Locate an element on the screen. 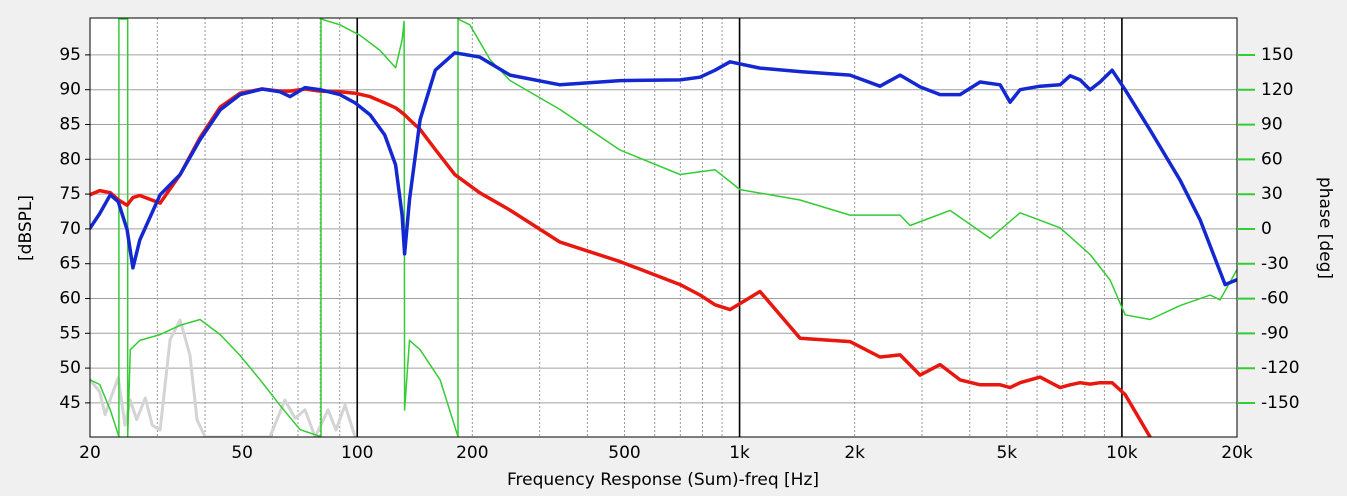  x-tick-label: 200 is located at coordinates (472, 453).